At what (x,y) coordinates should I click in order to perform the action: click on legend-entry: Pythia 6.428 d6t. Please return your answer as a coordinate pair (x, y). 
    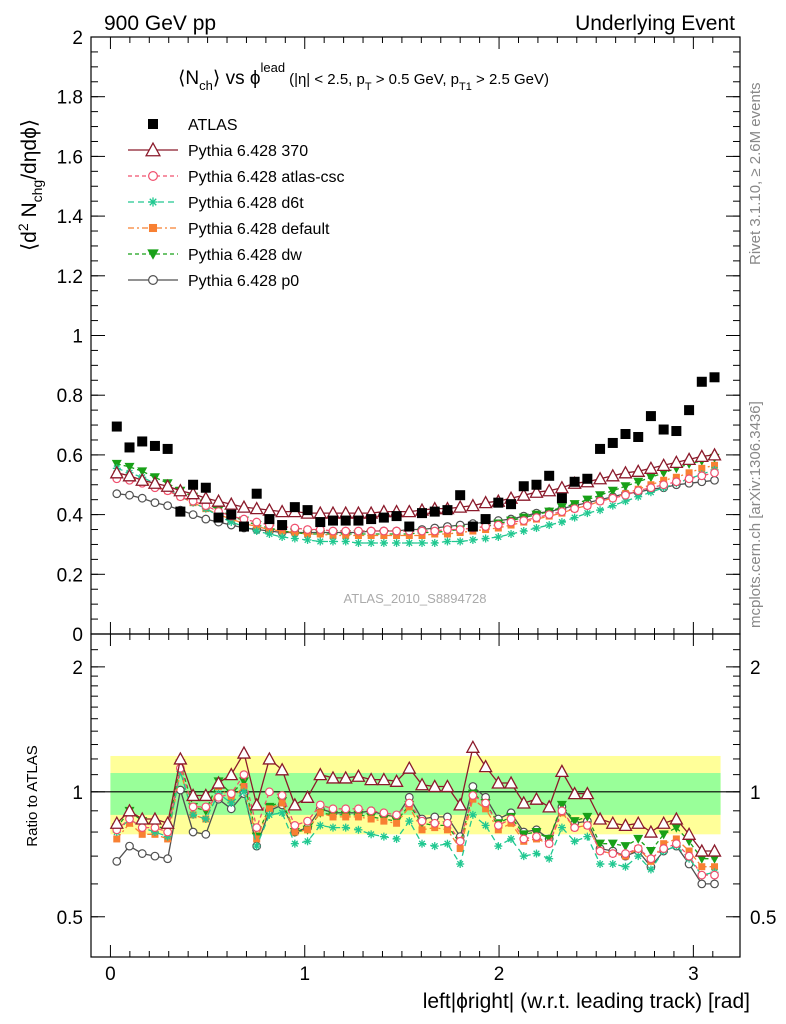
    Looking at the image, I should click on (216, 203).